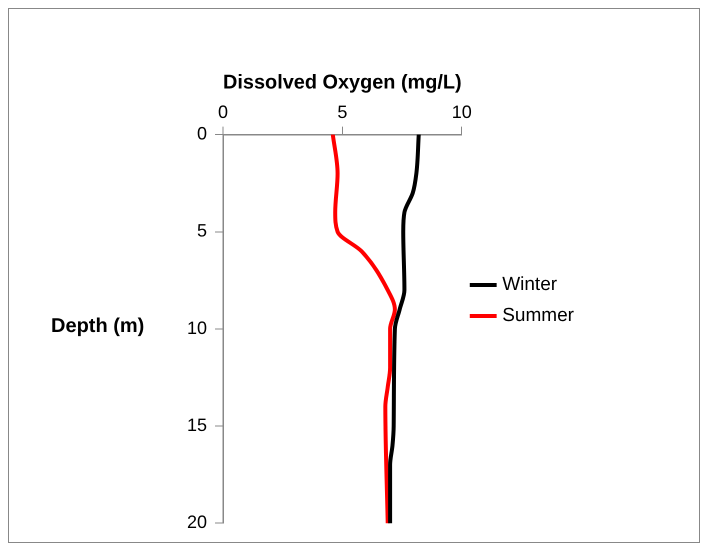 Image resolution: width=708 pixels, height=551 pixels. I want to click on x-tick-label: 0, so click(223, 112).